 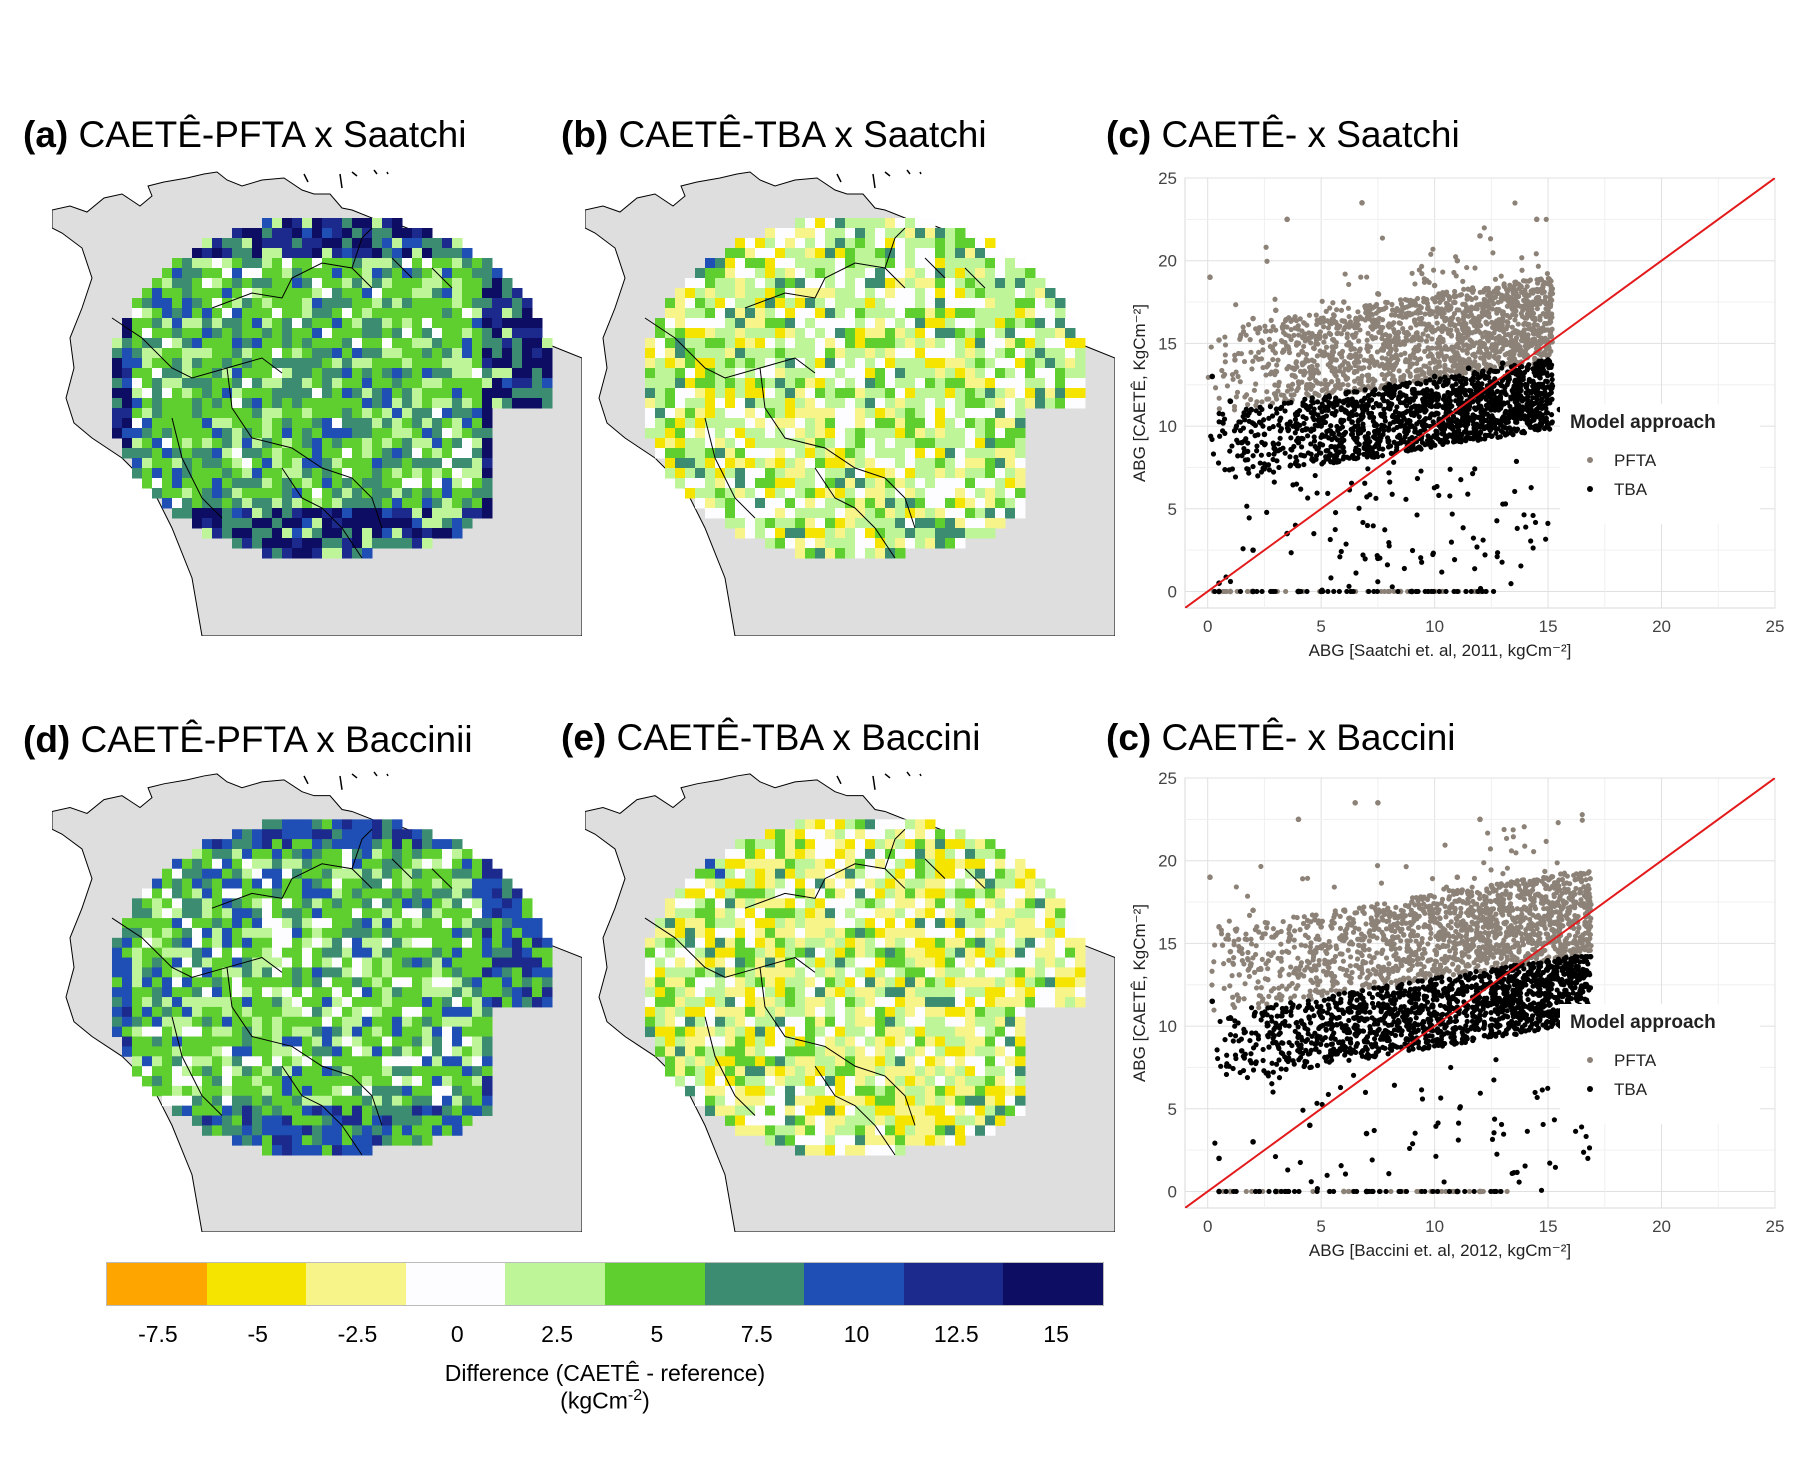 I want to click on y-tick-label: 10, so click(x=1167, y=426).